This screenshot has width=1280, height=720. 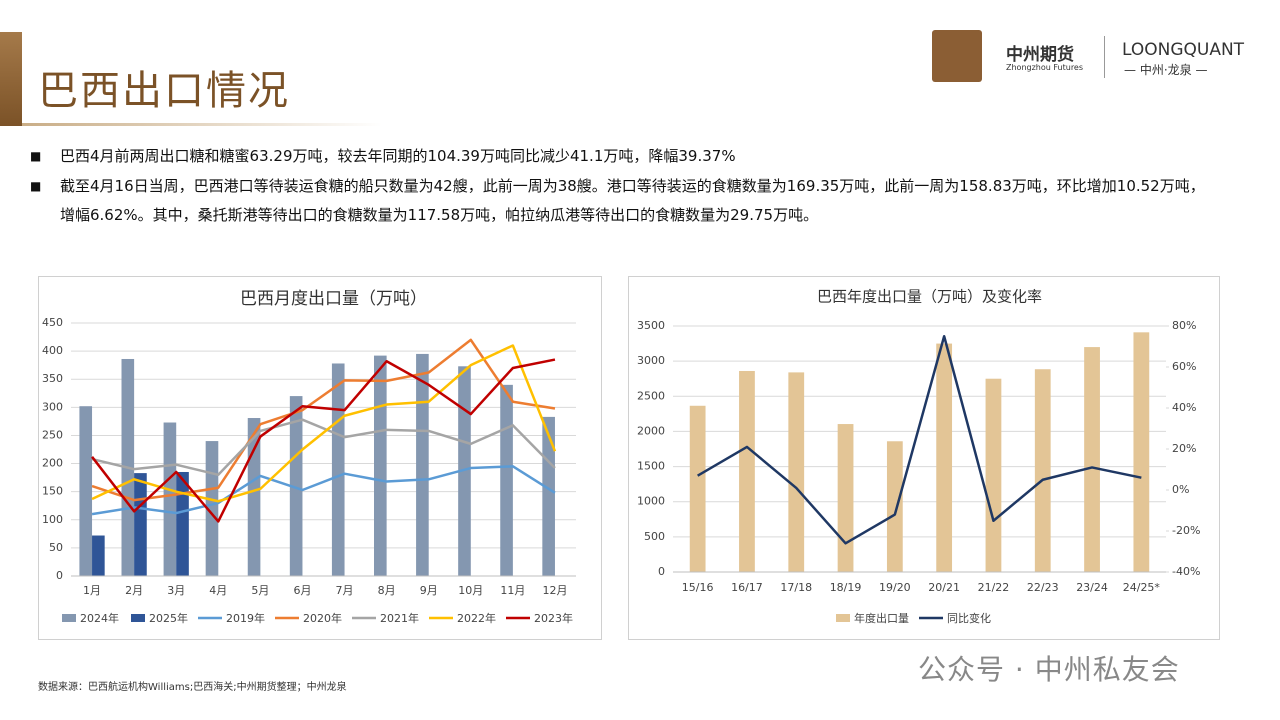 What do you see at coordinates (92, 590) in the screenshot?
I see `x-tick-label: 1月` at bounding box center [92, 590].